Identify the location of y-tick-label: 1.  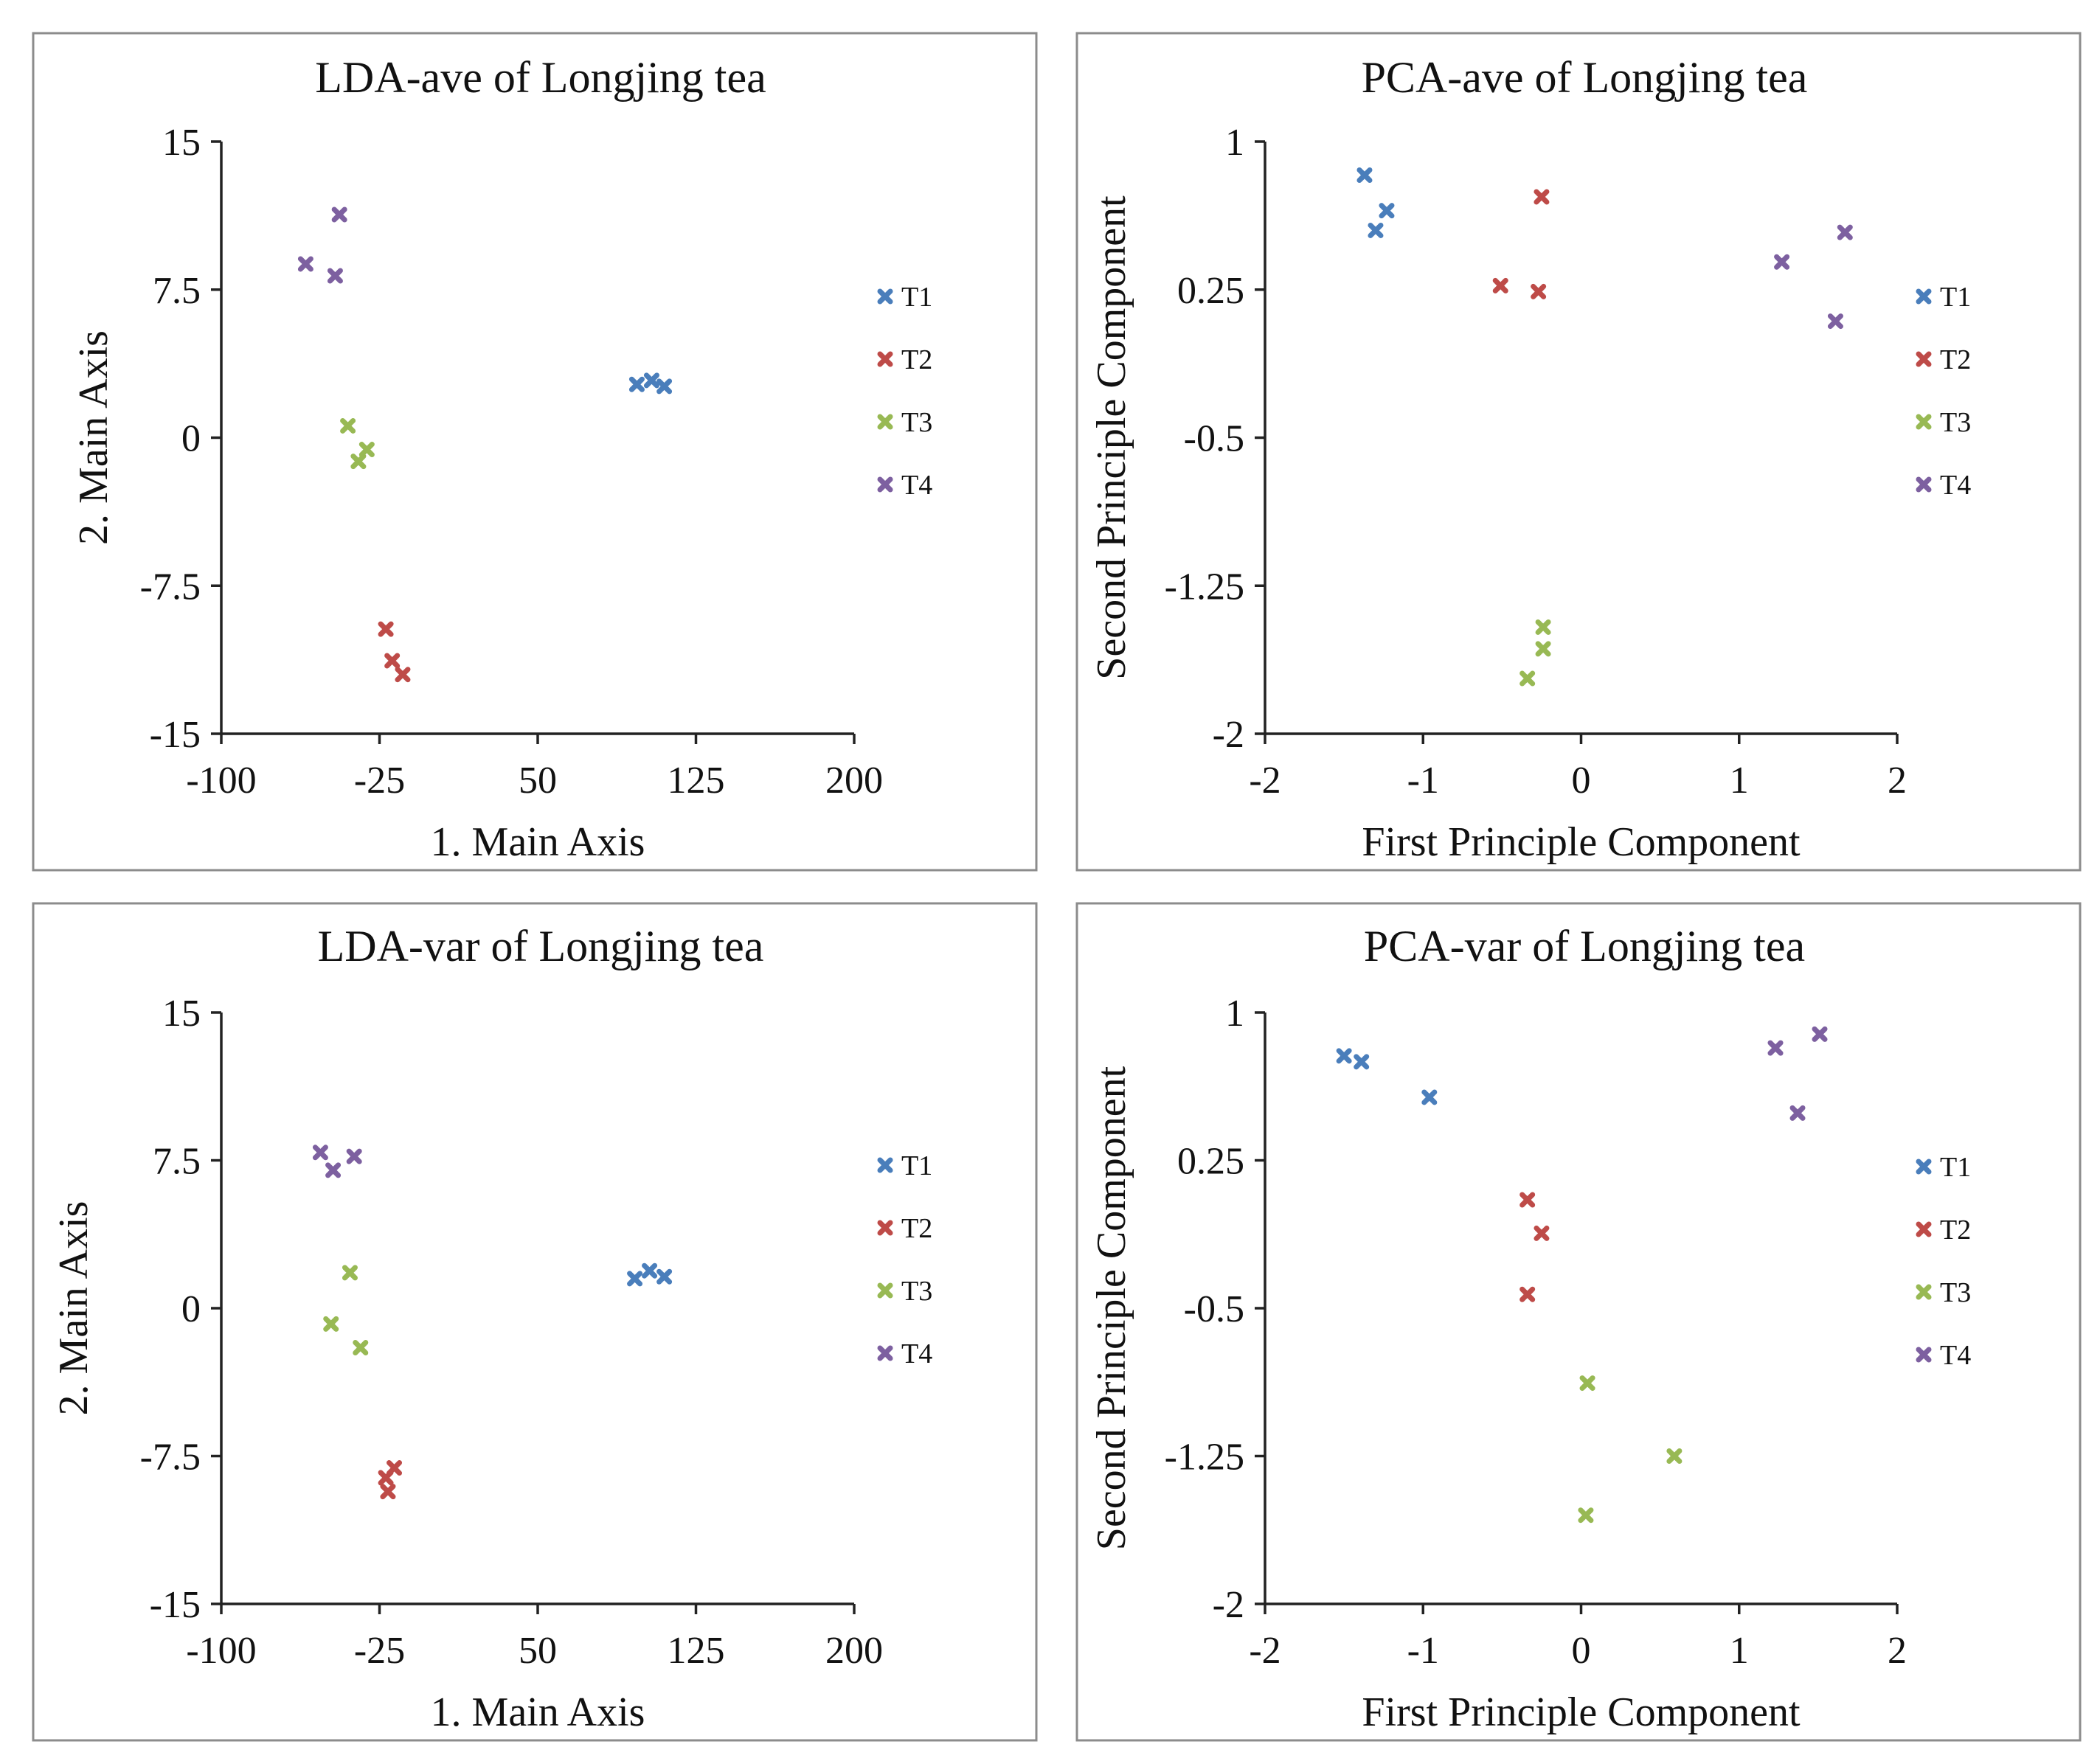
(1234, 1014).